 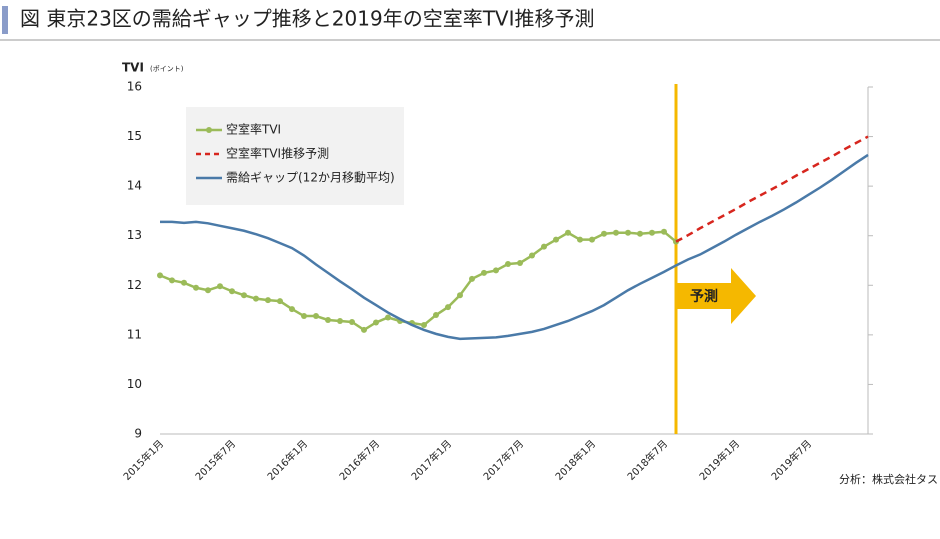 What do you see at coordinates (5, 20) in the screenshot?
I see `title-bar` at bounding box center [5, 20].